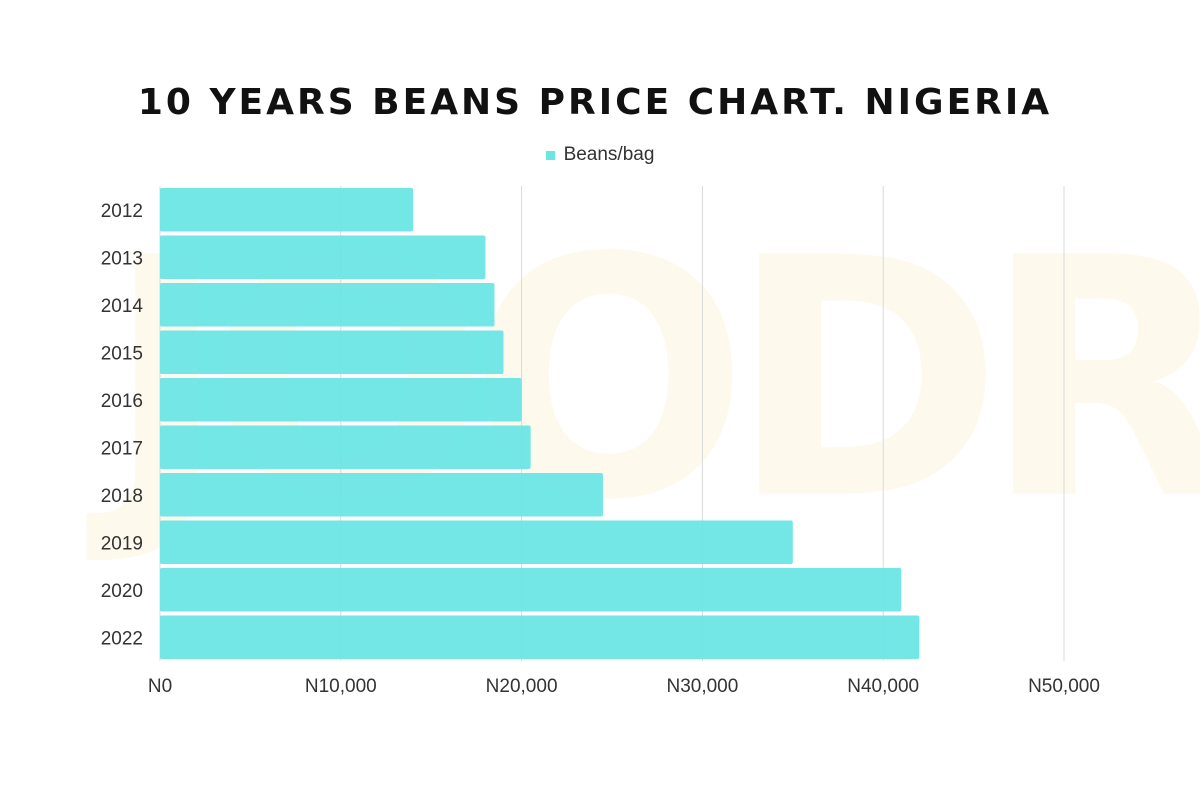  Describe the element at coordinates (122, 448) in the screenshot. I see `y-tick-label: 2017` at that location.